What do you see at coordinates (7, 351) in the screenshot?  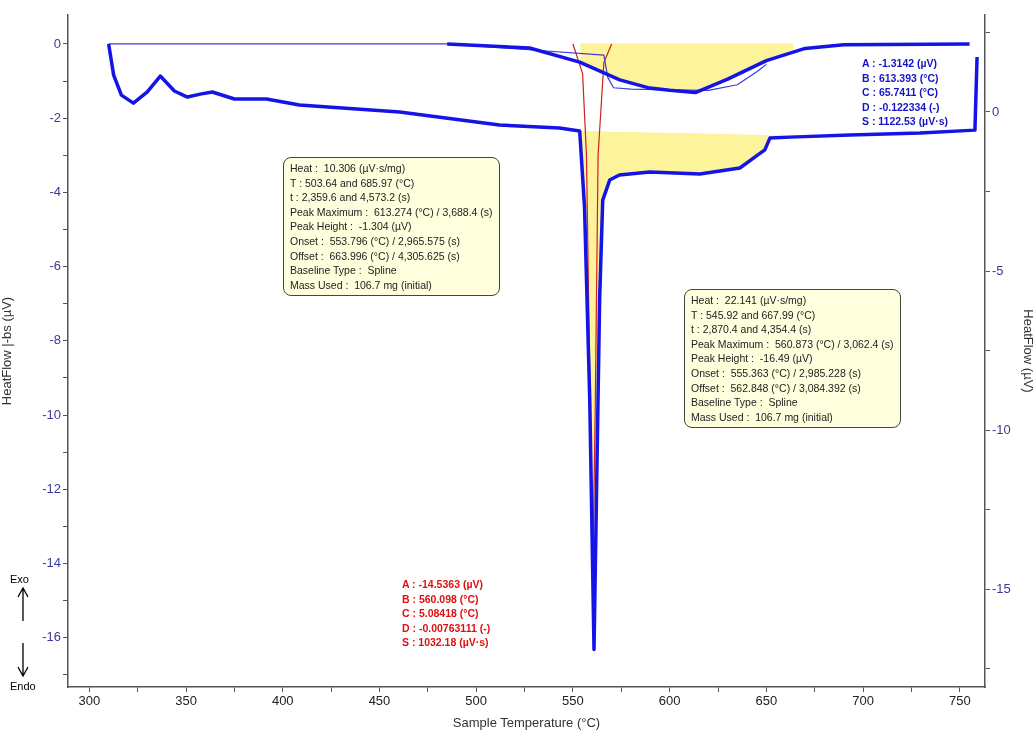 I see `y-axis-title: HeatFlow |-bs (µV)` at bounding box center [7, 351].